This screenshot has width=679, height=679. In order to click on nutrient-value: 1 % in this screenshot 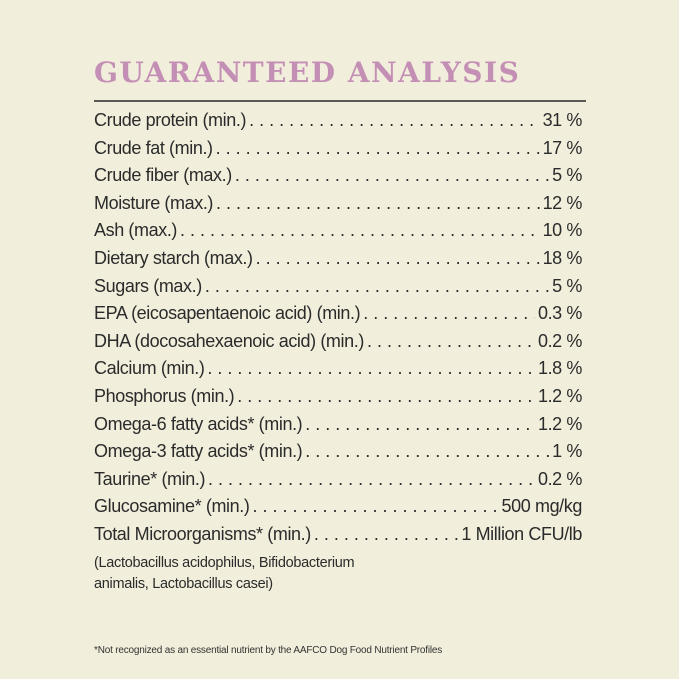, I will do `click(567, 451)`.